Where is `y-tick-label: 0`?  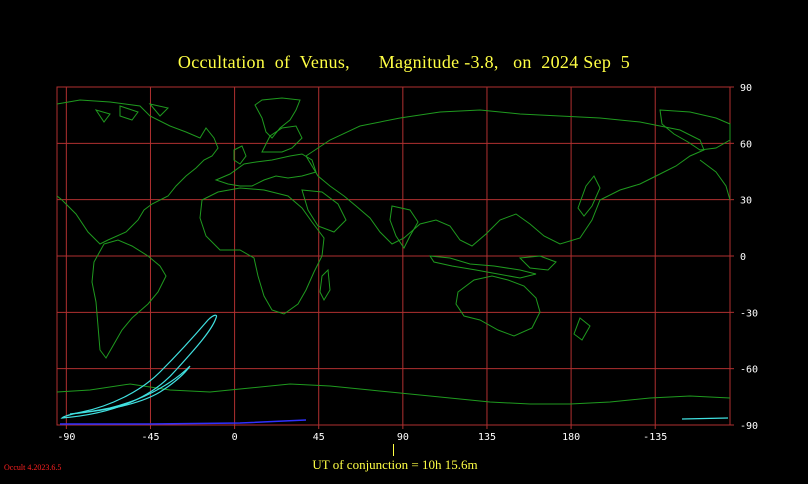 y-tick-label: 0 is located at coordinates (743, 257).